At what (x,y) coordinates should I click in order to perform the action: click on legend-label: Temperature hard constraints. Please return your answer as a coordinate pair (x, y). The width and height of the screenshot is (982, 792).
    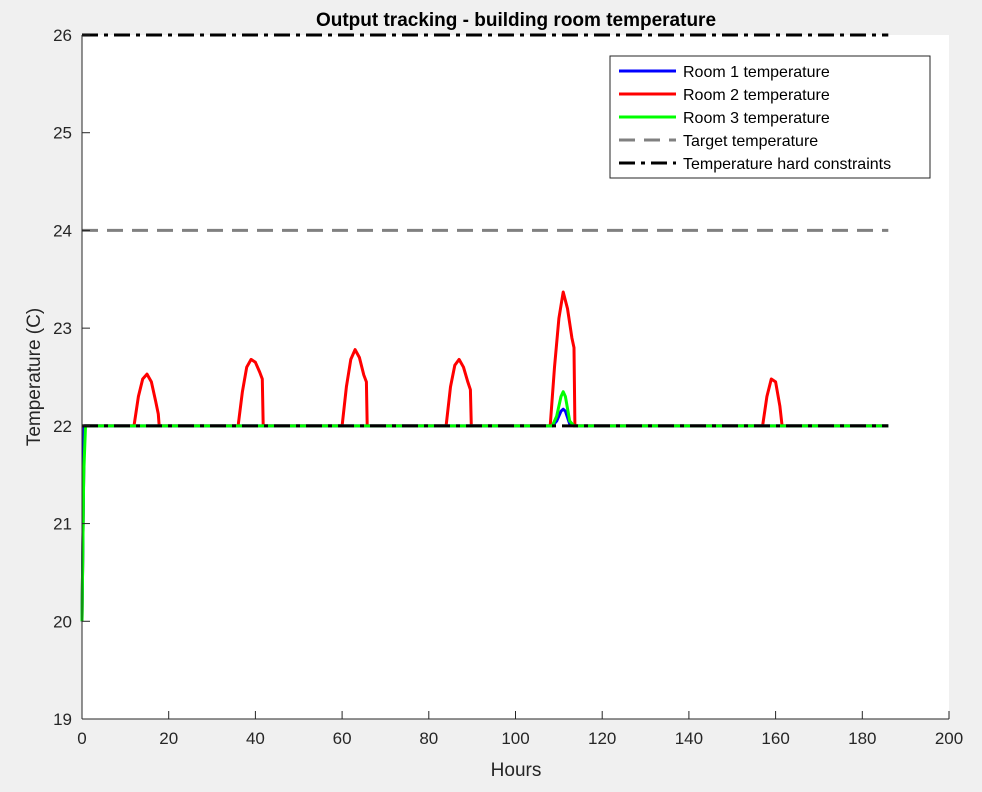
    Looking at the image, I should click on (787, 164).